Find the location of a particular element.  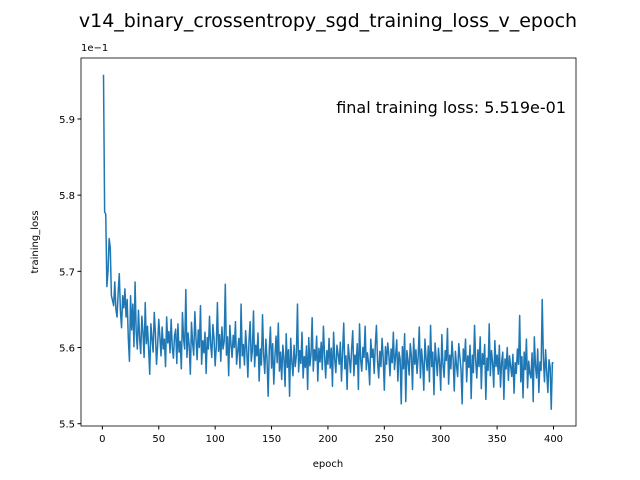

x-tick-label: 50 is located at coordinates (158, 439).